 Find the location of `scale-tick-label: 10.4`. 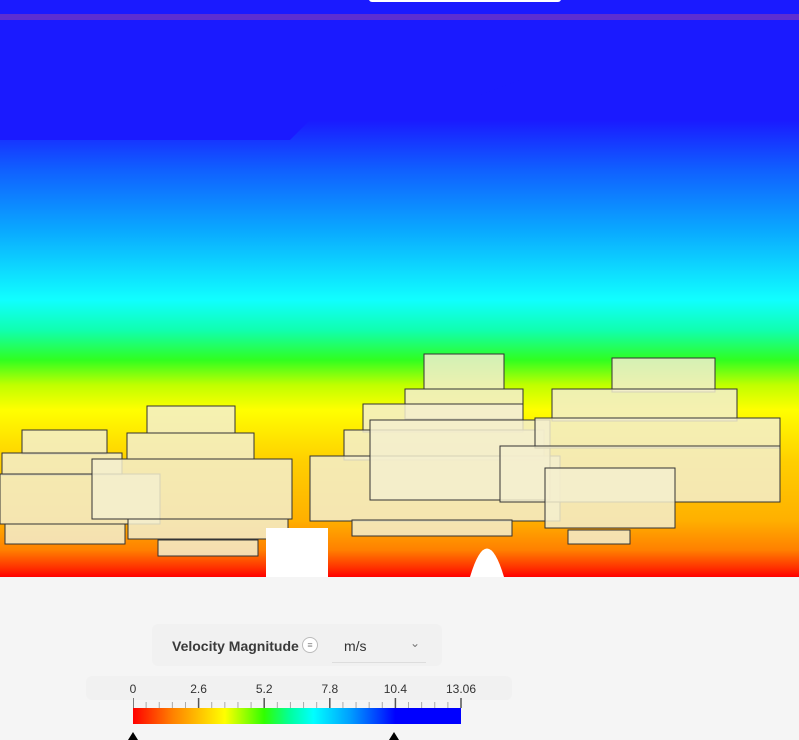

scale-tick-label: 10.4 is located at coordinates (395, 689).